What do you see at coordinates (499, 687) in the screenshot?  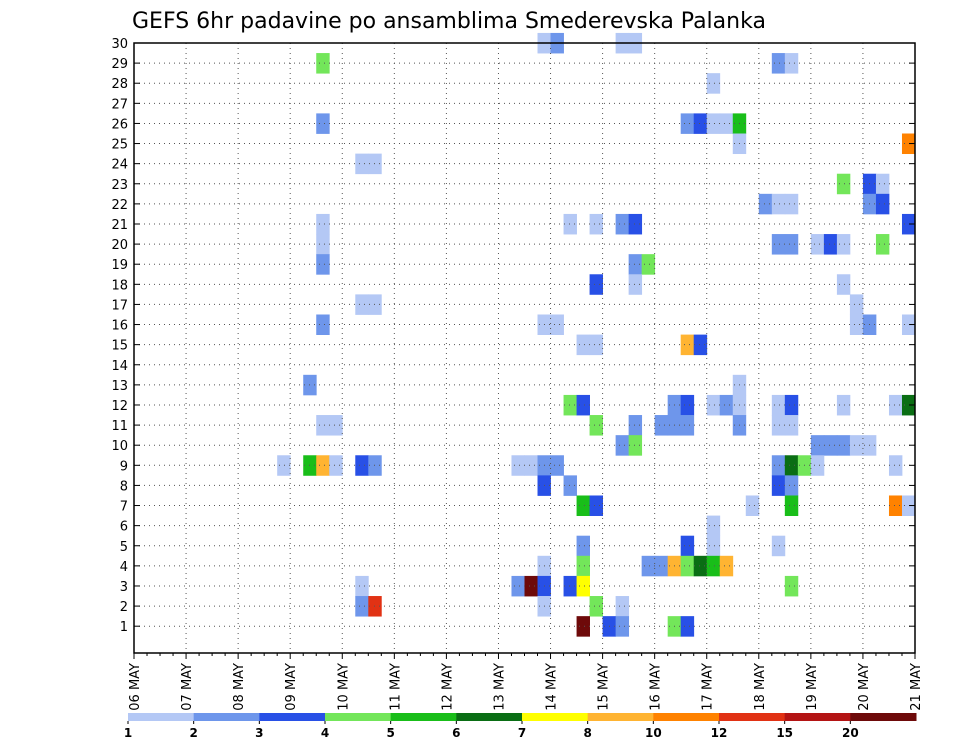 I see `x-tick-label: 13 MAY` at bounding box center [499, 687].